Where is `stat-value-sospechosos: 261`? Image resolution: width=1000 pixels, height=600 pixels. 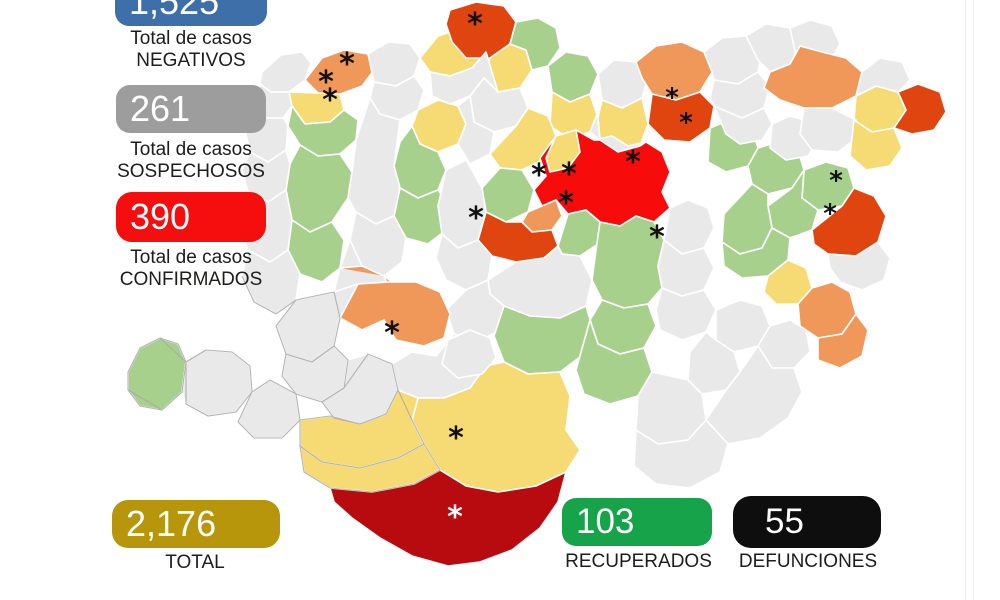
stat-value-sospechosos: 261 is located at coordinates (160, 108).